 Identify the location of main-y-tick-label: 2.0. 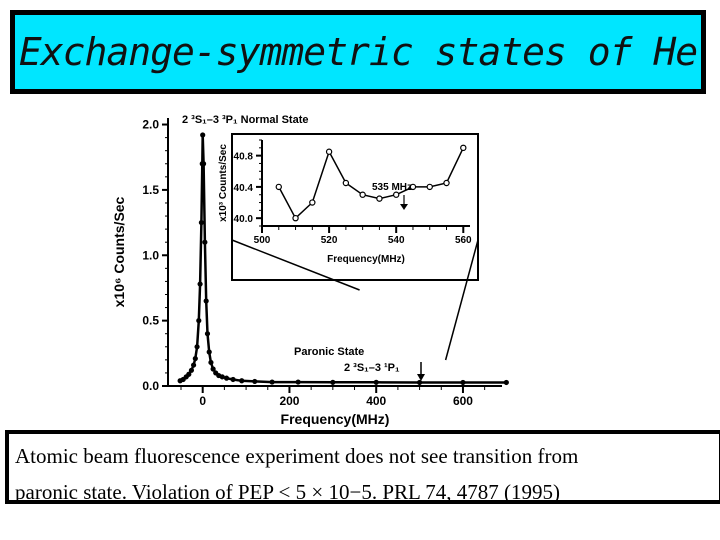
(150, 125).